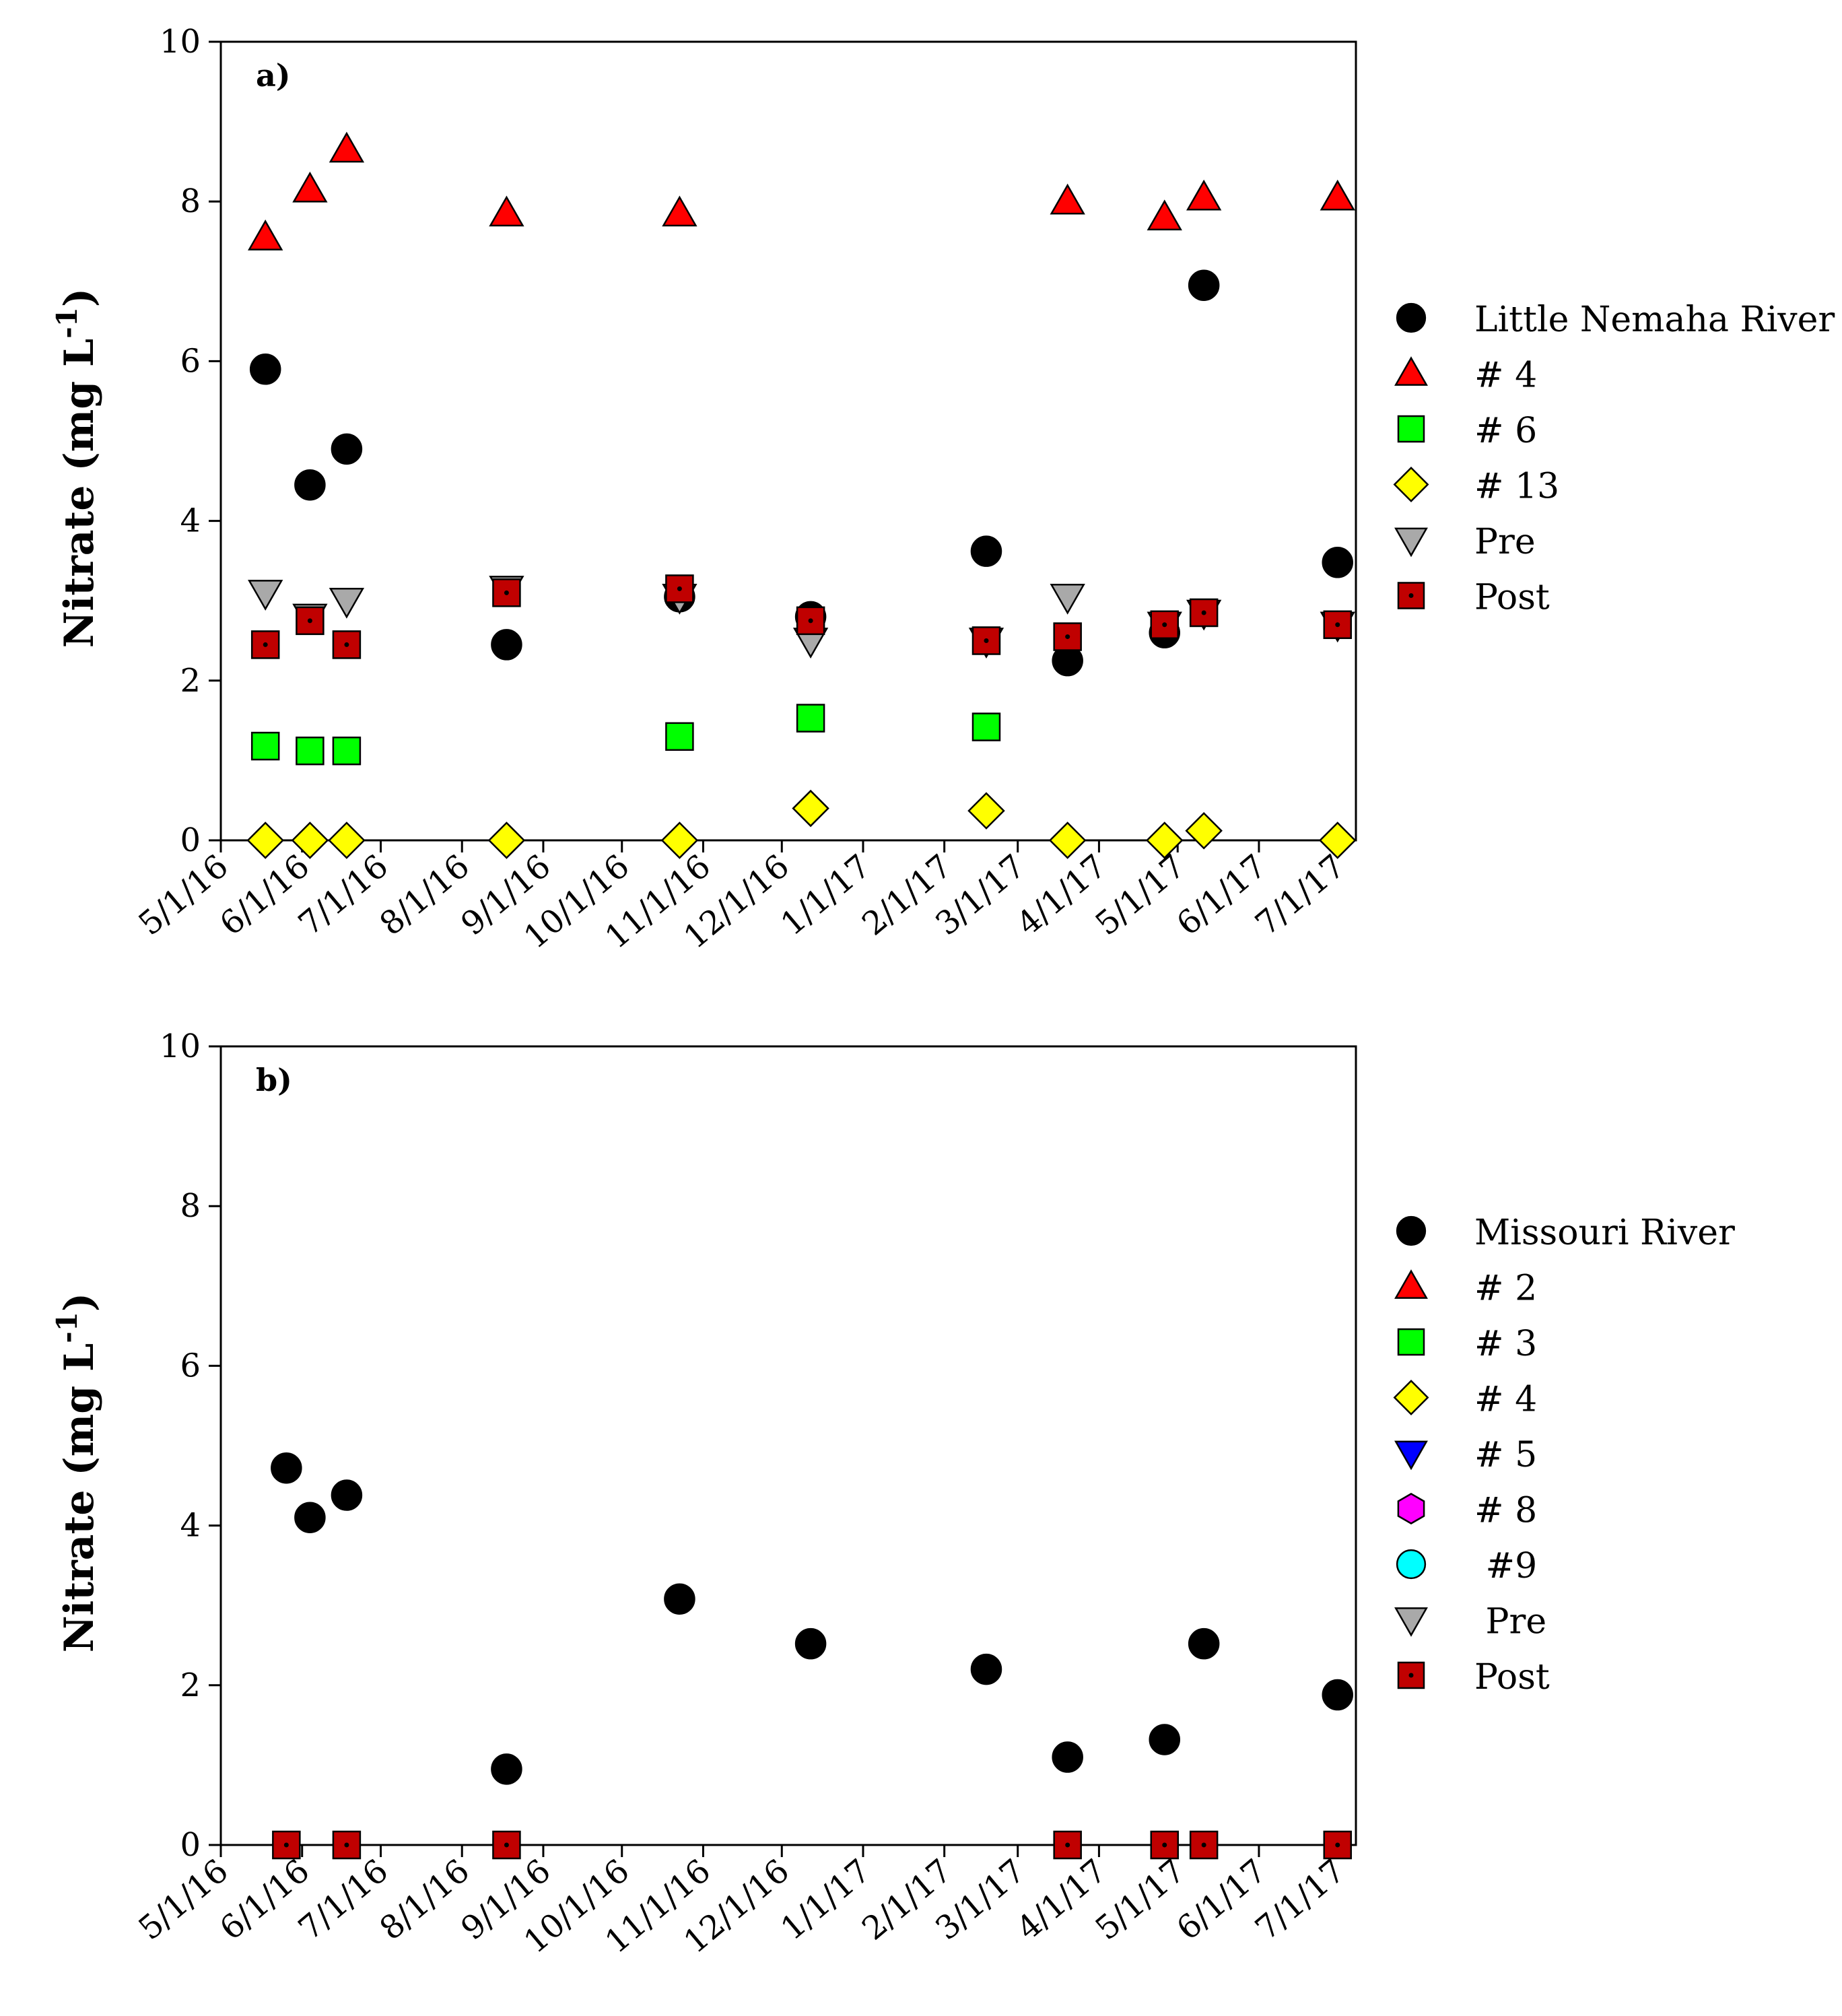 Image resolution: width=1842 pixels, height=2016 pixels. What do you see at coordinates (1411, 1342) in the screenshot?
I see `panel-b-legend-marker-2-shape` at bounding box center [1411, 1342].